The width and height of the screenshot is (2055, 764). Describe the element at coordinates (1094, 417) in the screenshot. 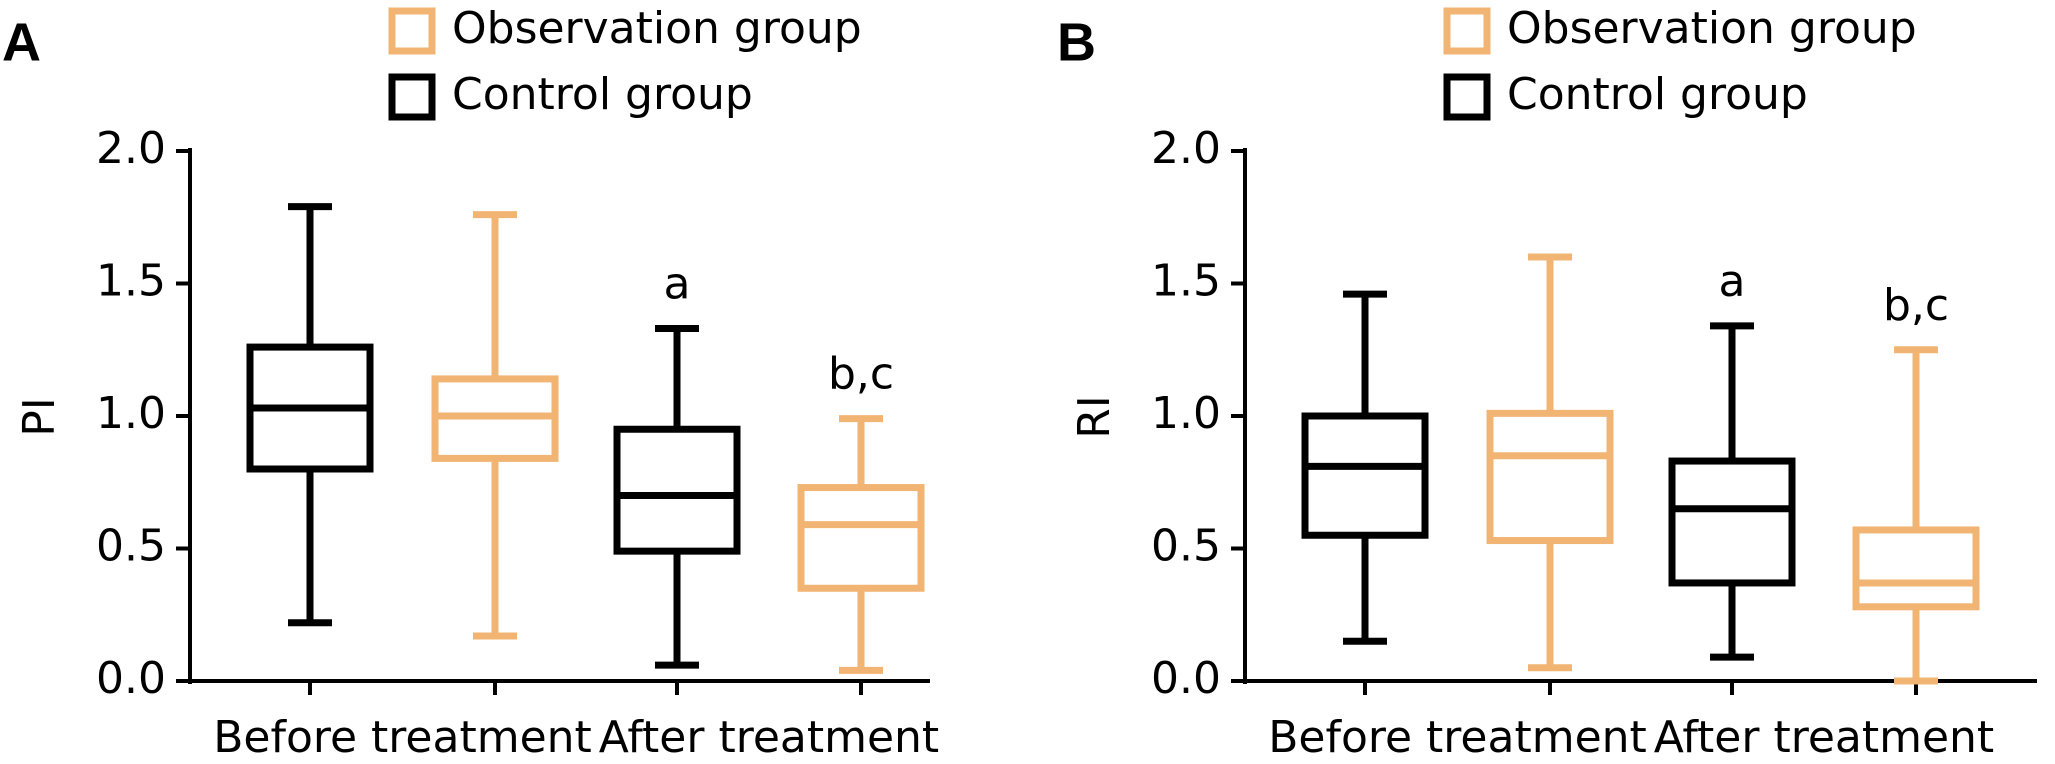

I see `y-axis-label: RI` at that location.